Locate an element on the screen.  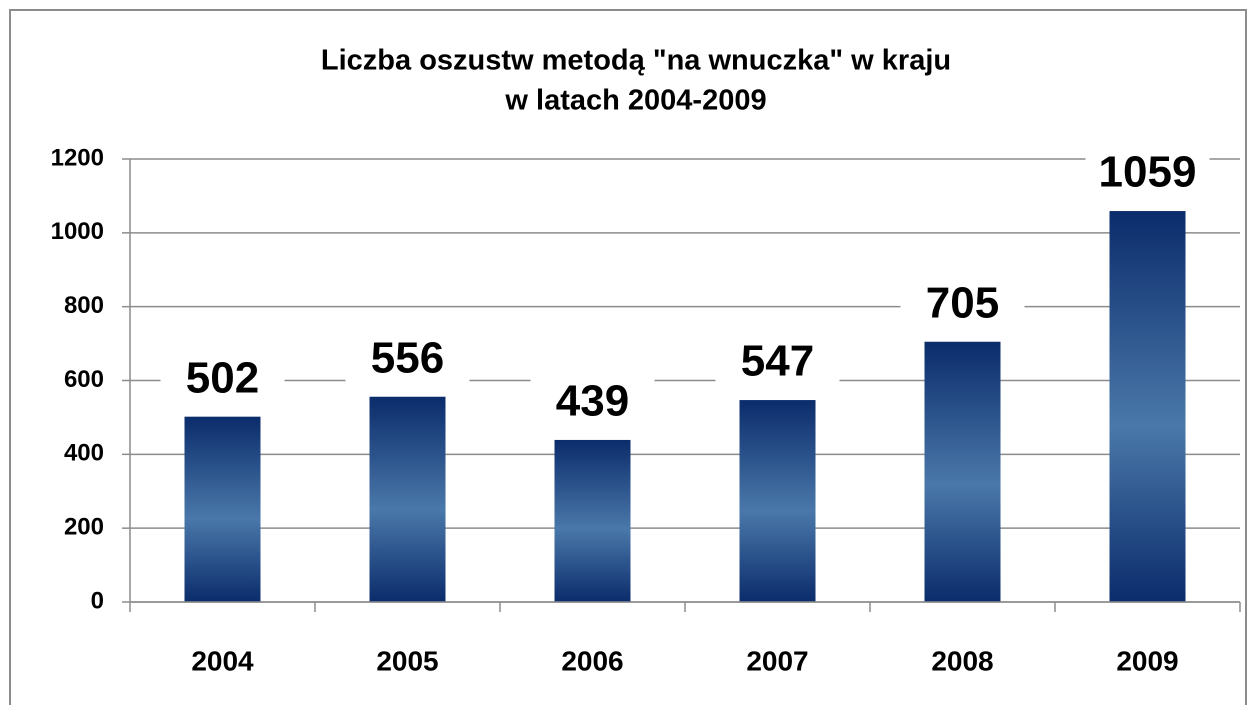
x-tick-label: 2009 is located at coordinates (1147, 660).